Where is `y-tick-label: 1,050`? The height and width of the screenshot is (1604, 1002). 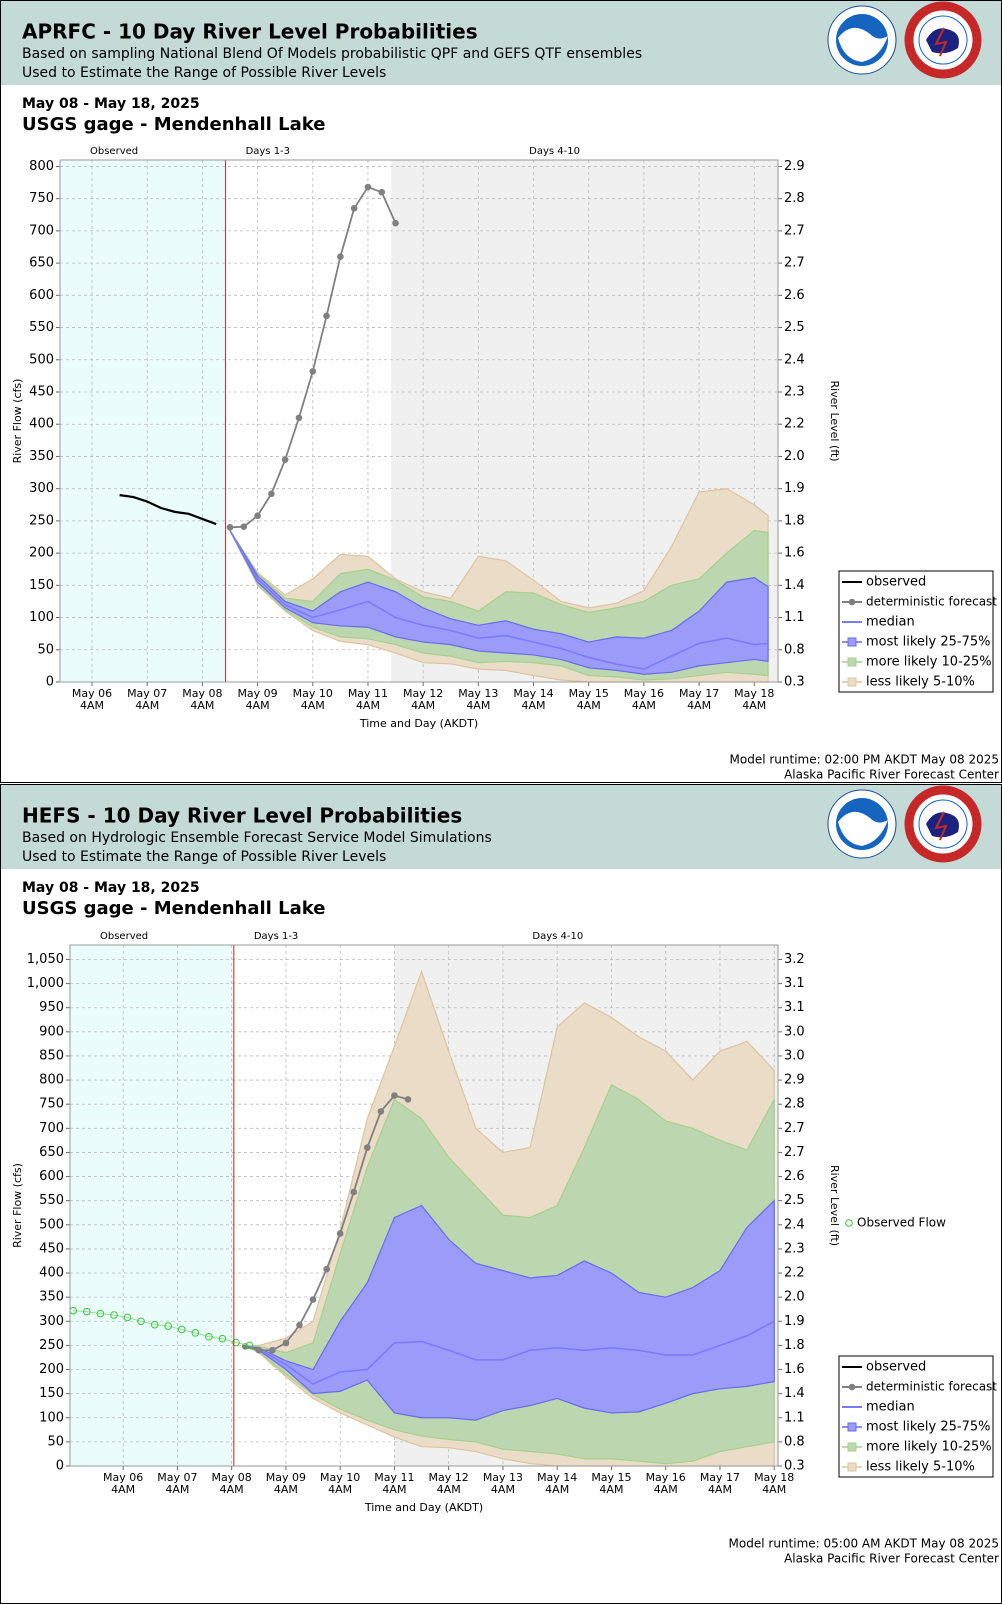 y-tick-label: 1,050 is located at coordinates (45, 959).